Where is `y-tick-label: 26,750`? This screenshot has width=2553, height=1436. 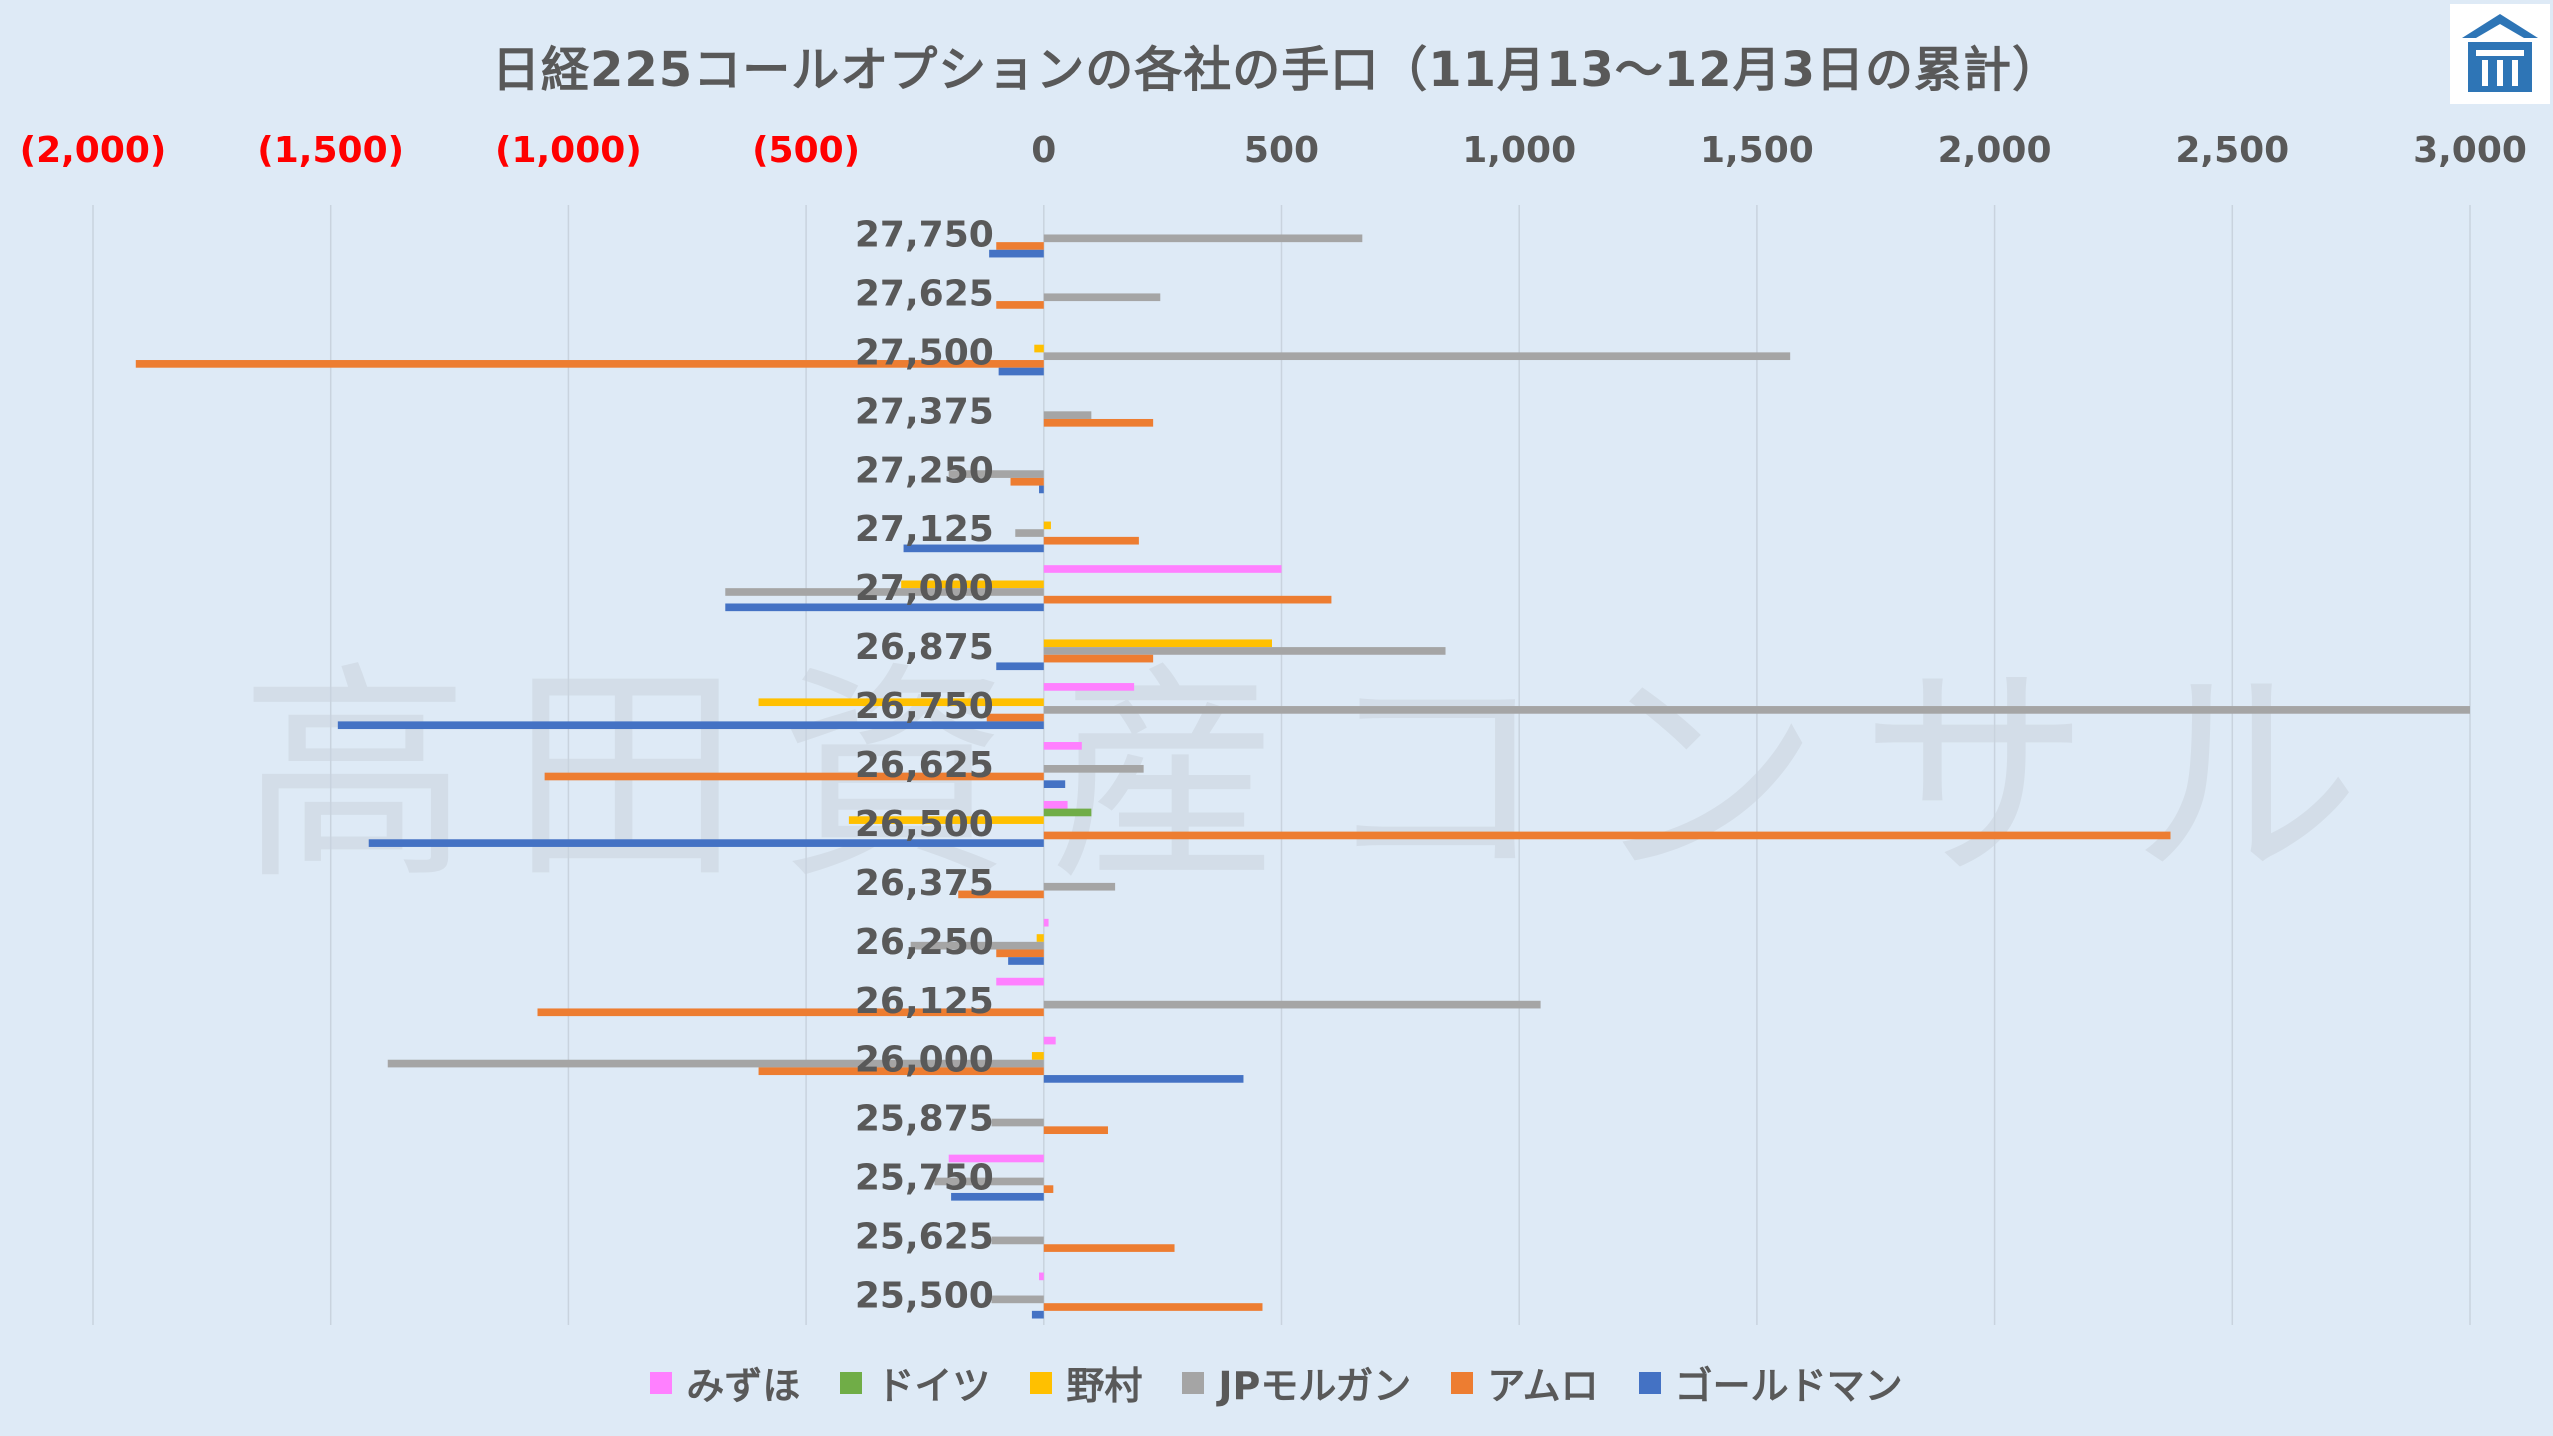
y-tick-label: 26,750 is located at coordinates (924, 706).